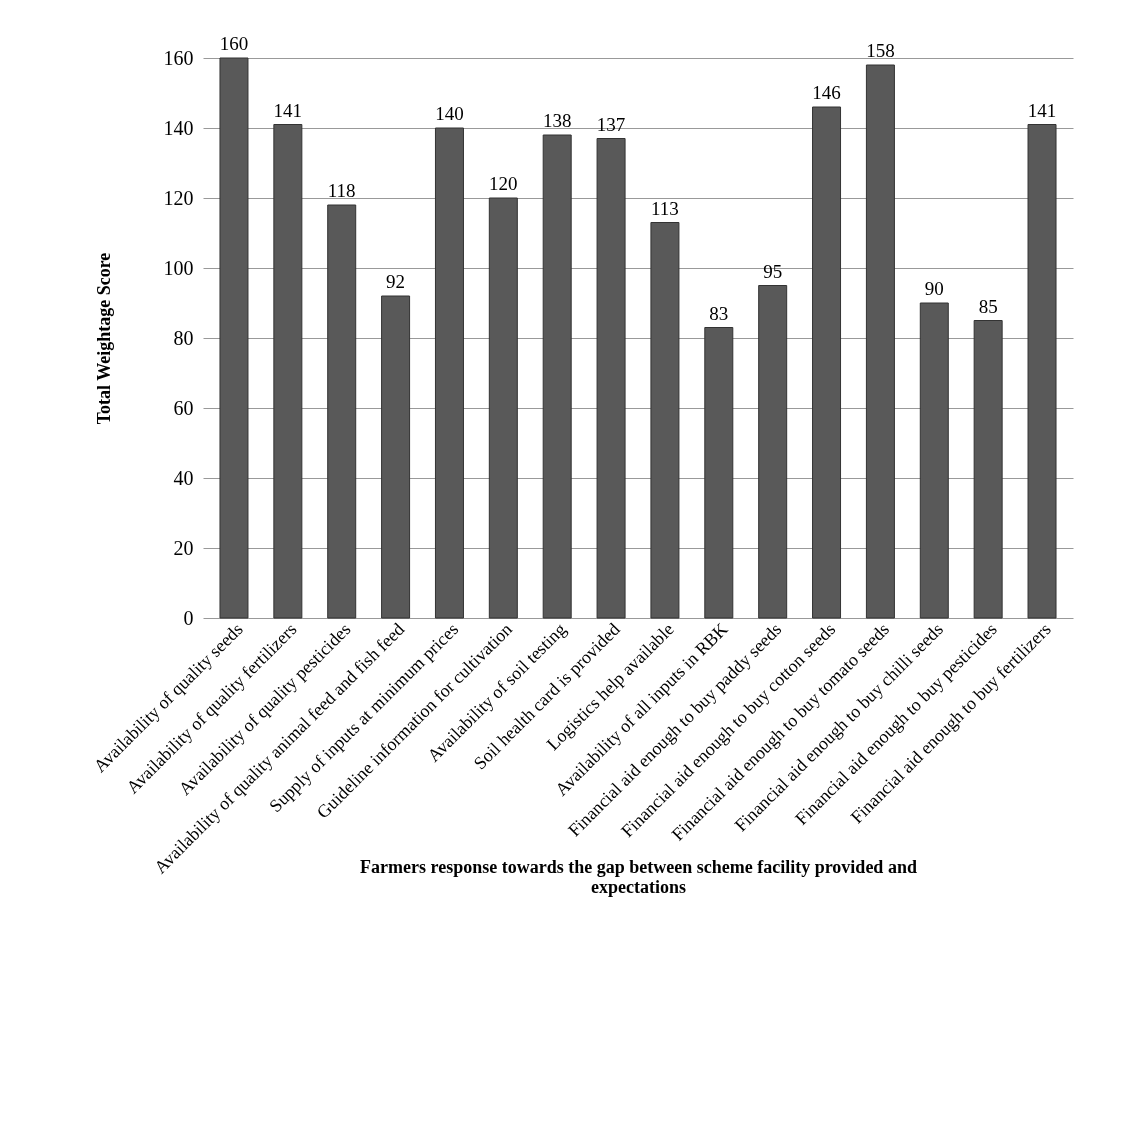  I want to click on y-tick-label: 120, so click(178, 197).